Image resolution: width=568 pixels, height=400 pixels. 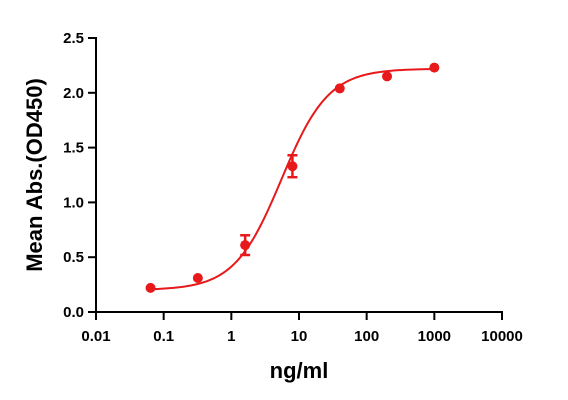 What do you see at coordinates (502, 336) in the screenshot?
I see `x-tick-label: 10000` at bounding box center [502, 336].